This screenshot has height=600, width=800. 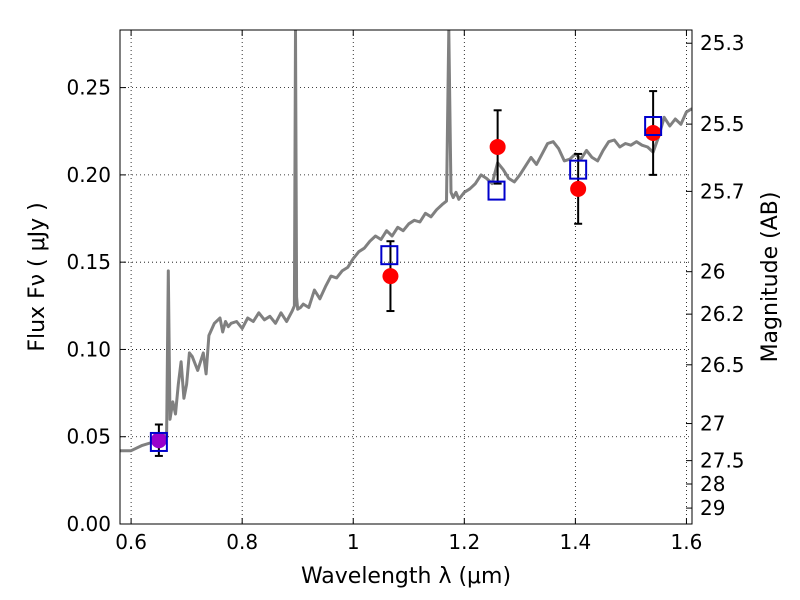 What do you see at coordinates (712, 484) in the screenshot?
I see `mag-tick-label: 28` at bounding box center [712, 484].